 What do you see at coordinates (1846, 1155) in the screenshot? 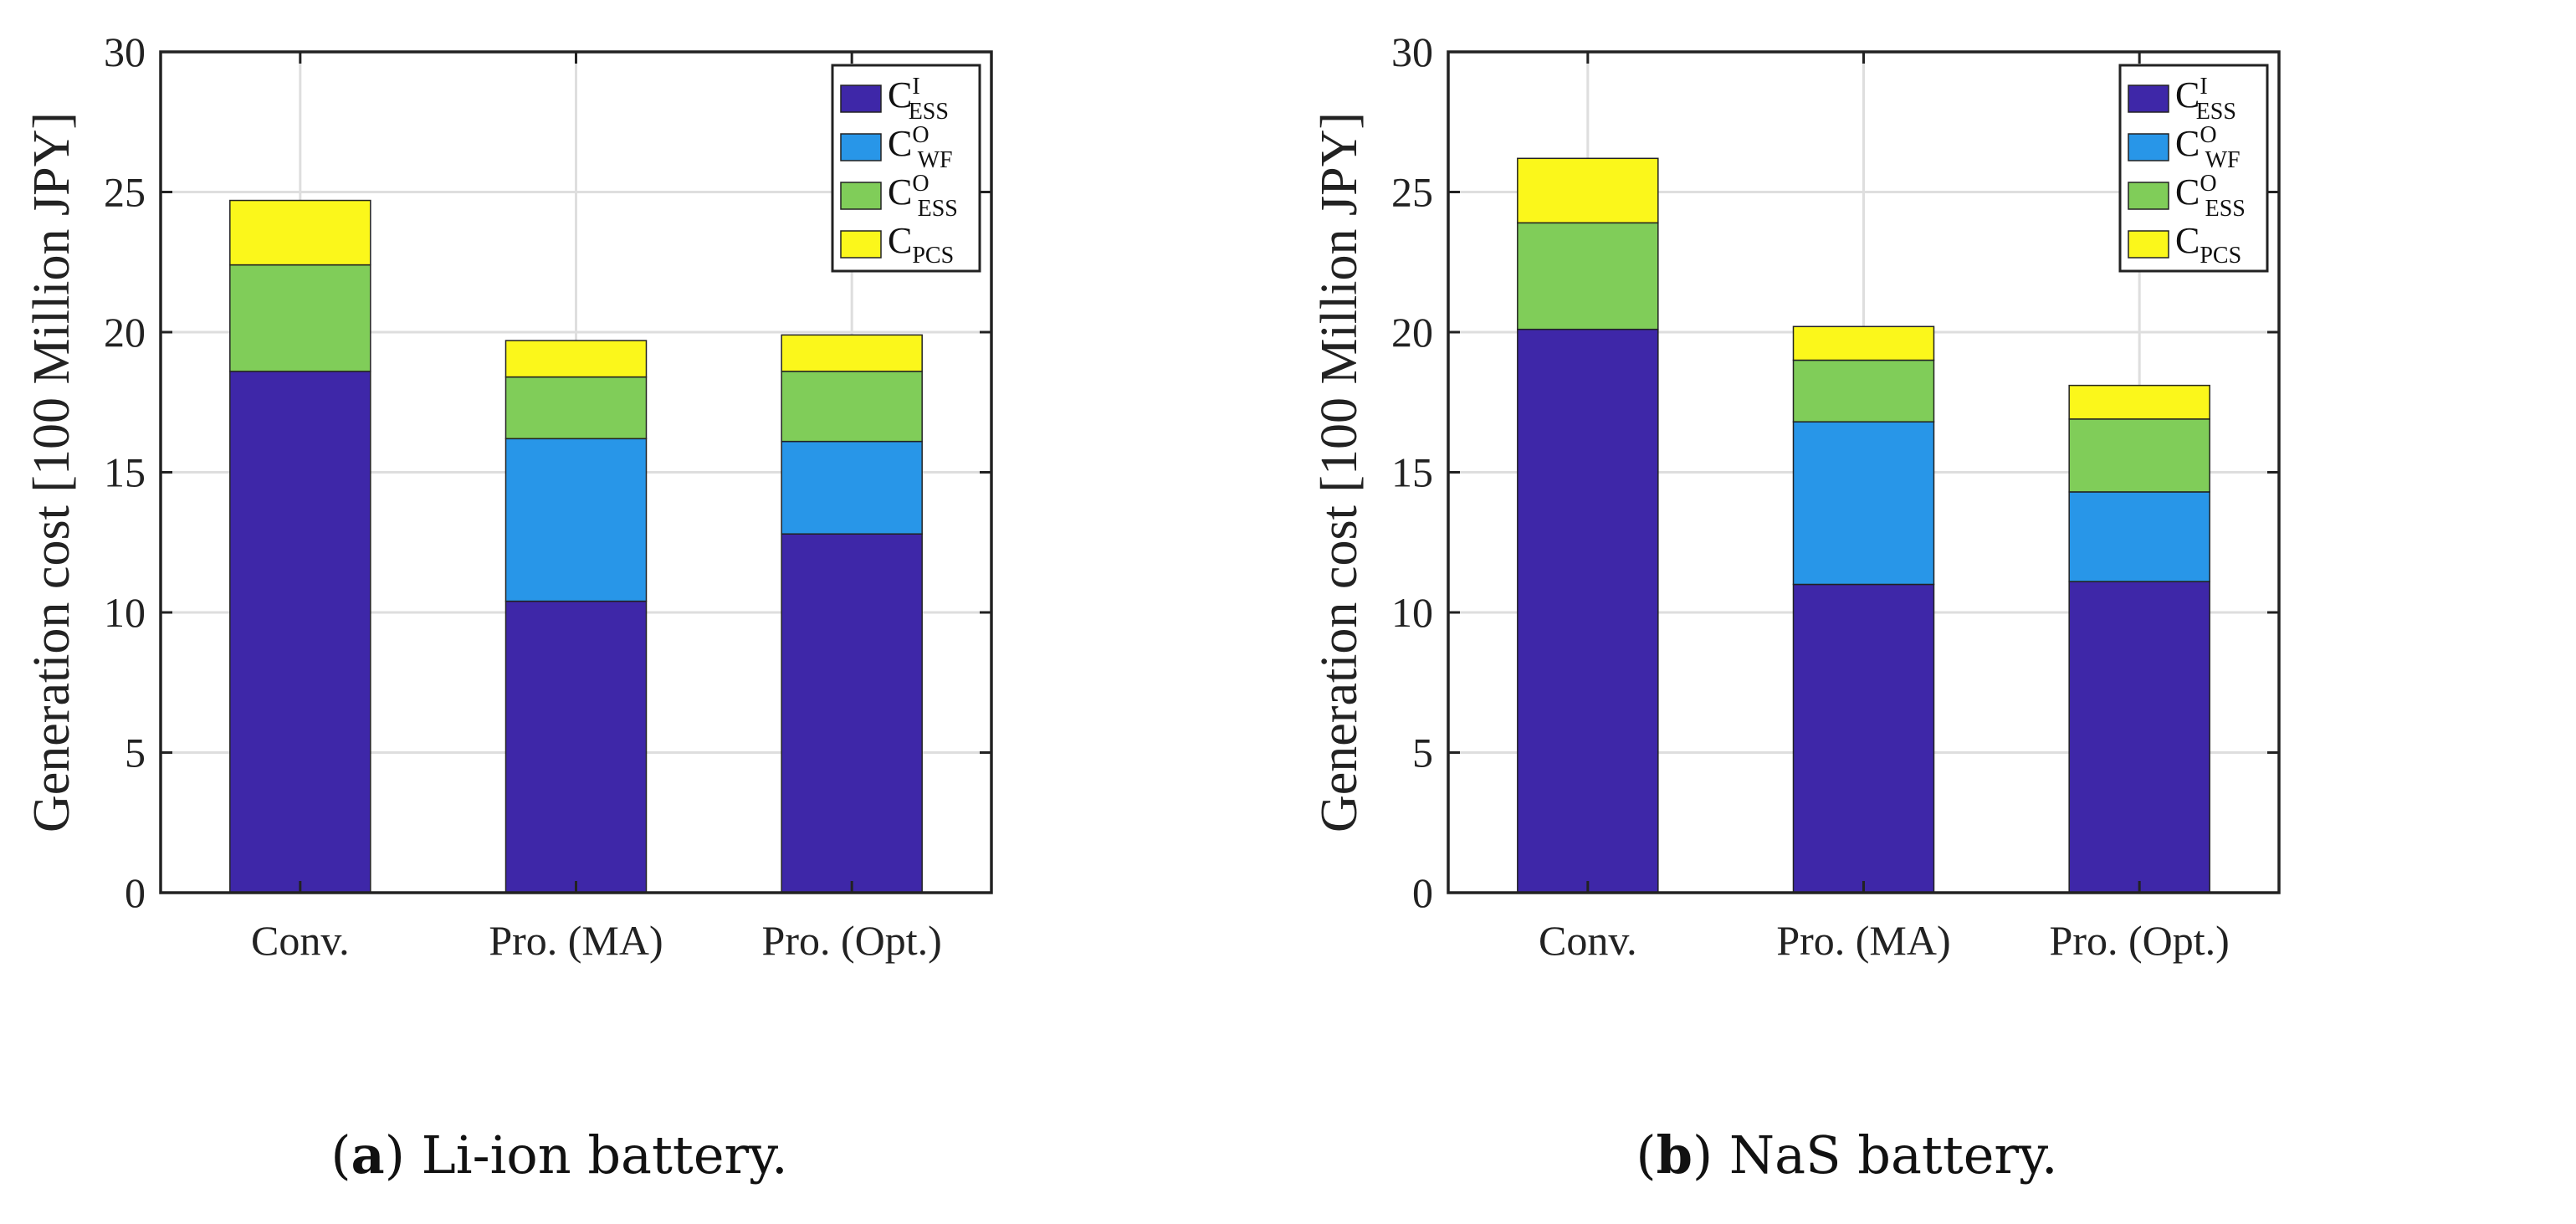
I see `caption: (b) NaS battery.` at bounding box center [1846, 1155].